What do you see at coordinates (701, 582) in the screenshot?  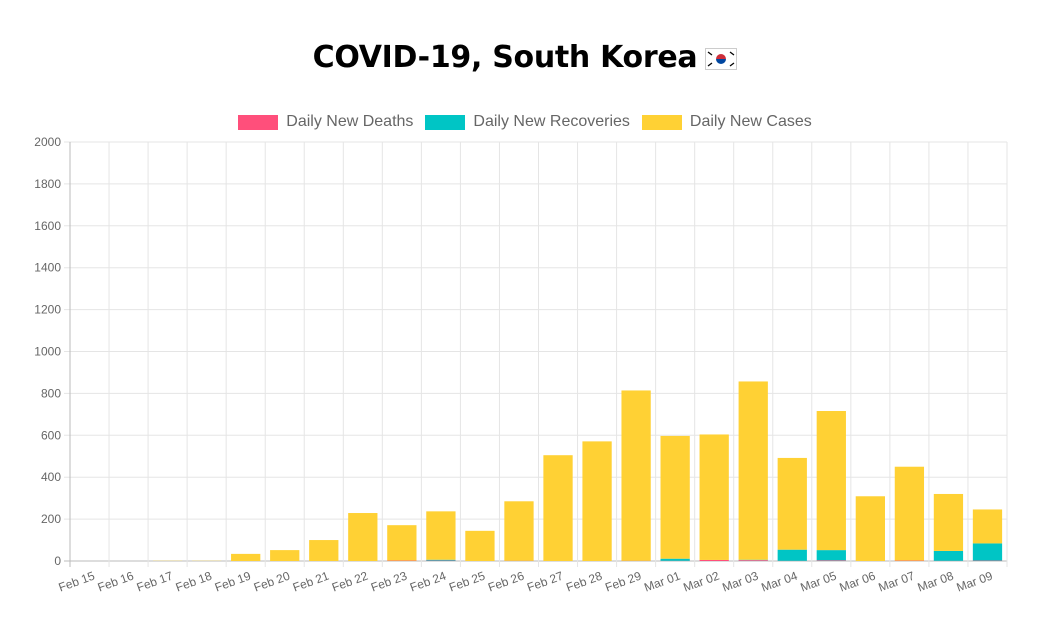 I see `x-tick-label: Mar 02` at bounding box center [701, 582].